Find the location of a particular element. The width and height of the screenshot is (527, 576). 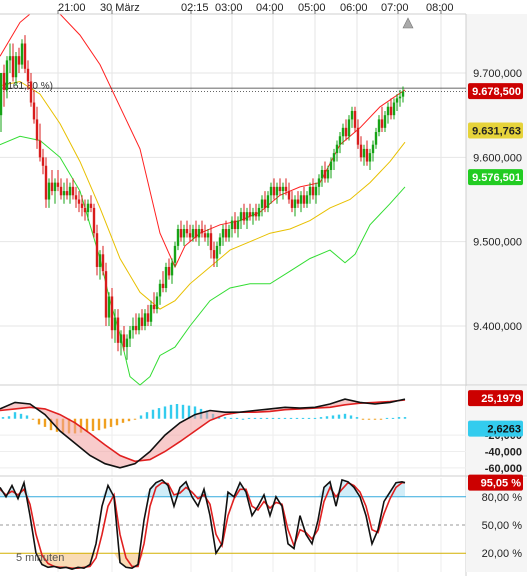

price-badge-text: 9.576,501 is located at coordinates (496, 178).